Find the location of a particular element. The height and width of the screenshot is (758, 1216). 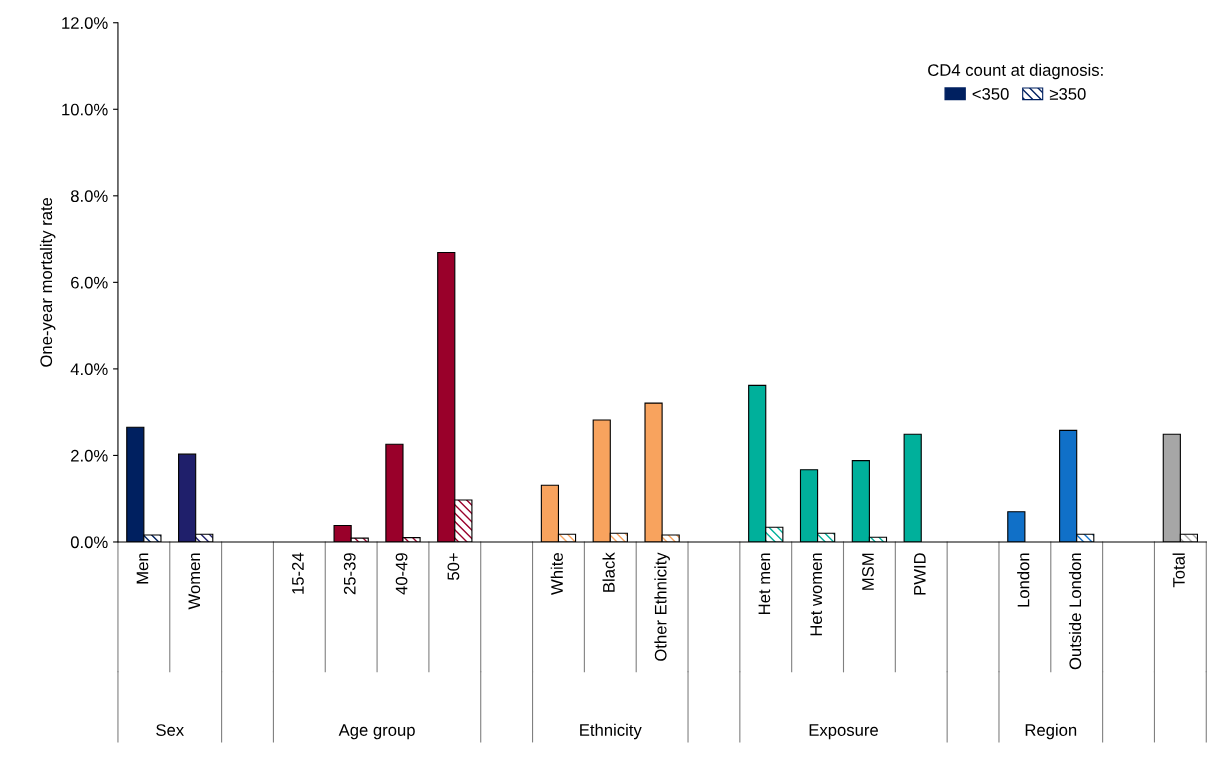

x-tick-label: Black is located at coordinates (608, 572).